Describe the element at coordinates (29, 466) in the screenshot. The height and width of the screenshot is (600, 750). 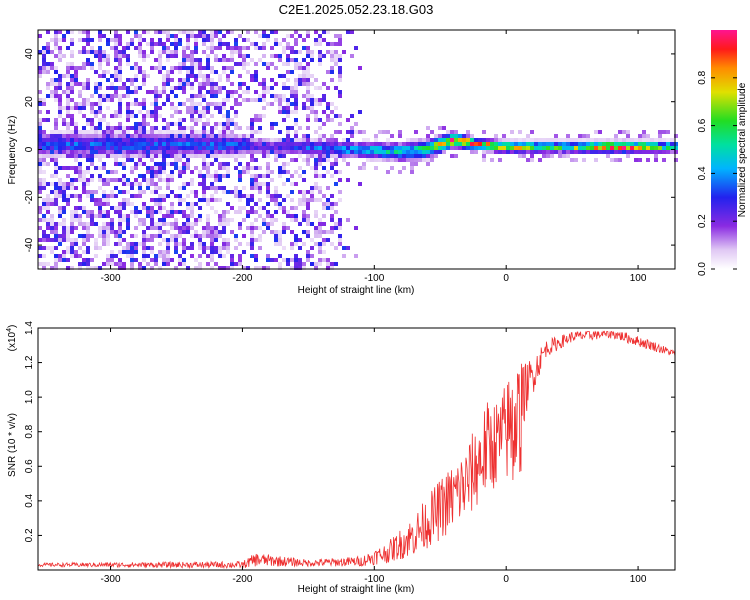
I see `y-tick-label: 0.6` at that location.